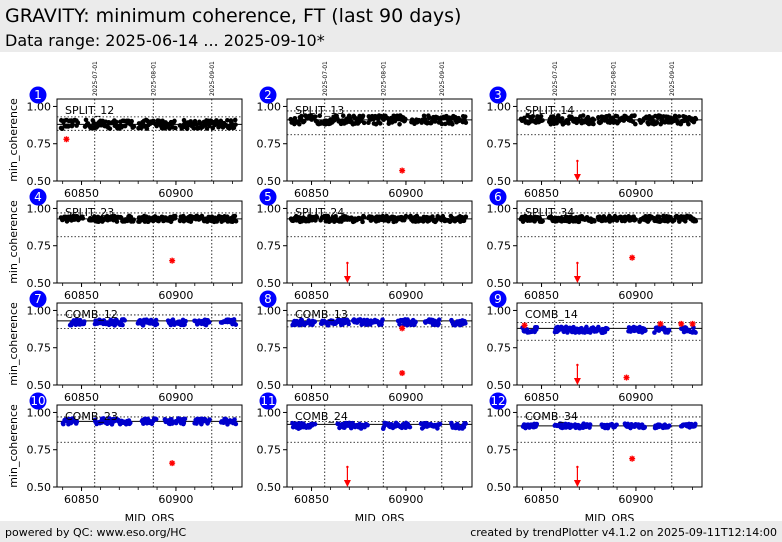 The image size is (782, 542). Describe the element at coordinates (149, 344) in the screenshot. I see `plot-frame` at that location.